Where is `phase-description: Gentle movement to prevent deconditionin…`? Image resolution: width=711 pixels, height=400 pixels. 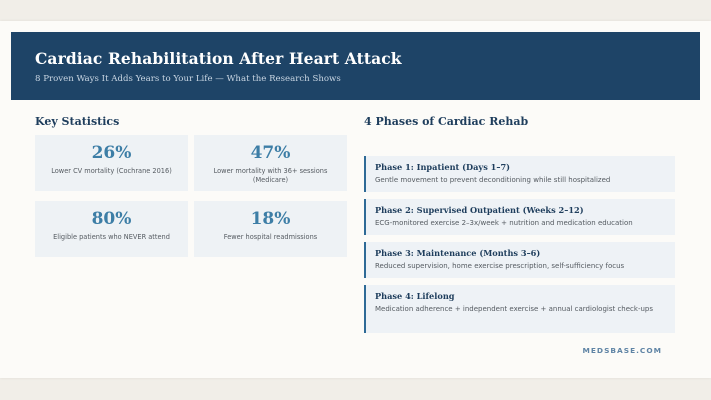 phase-description: Gentle movement to prevent deconditionin… is located at coordinates (493, 180).